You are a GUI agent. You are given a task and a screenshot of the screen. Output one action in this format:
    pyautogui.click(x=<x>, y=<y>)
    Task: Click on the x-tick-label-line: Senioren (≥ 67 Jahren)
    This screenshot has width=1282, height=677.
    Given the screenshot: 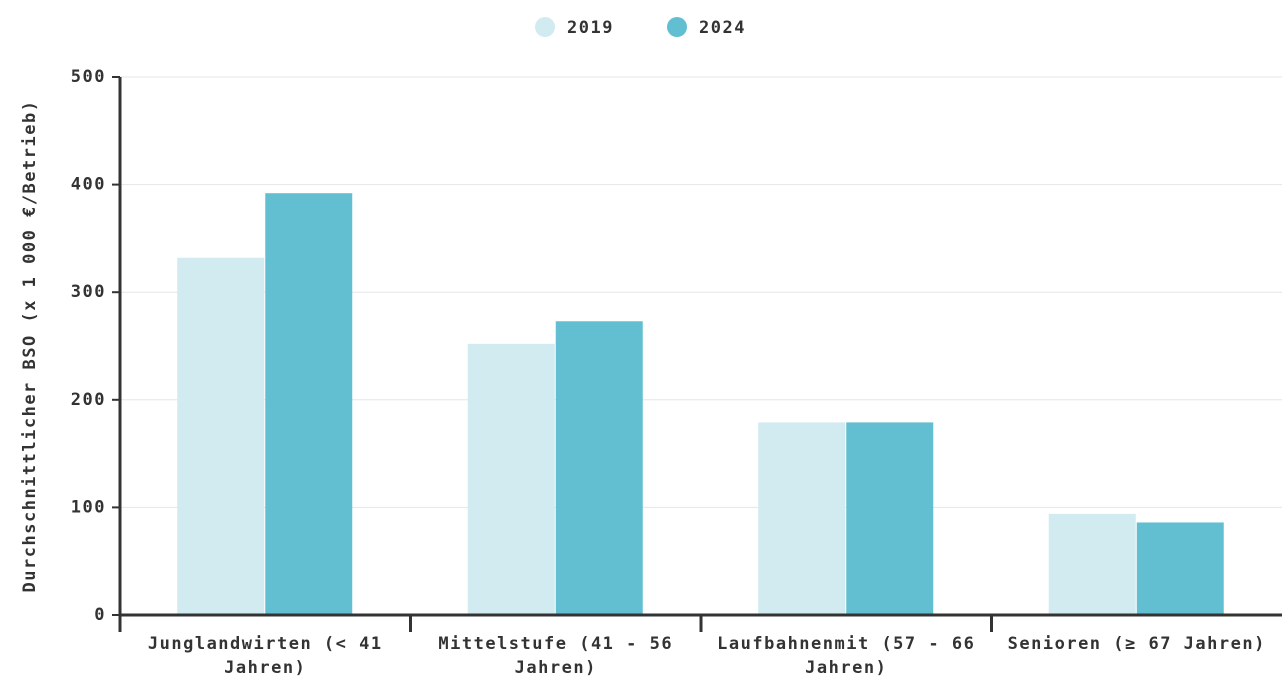 What is the action you would take?
    pyautogui.click(x=1137, y=644)
    